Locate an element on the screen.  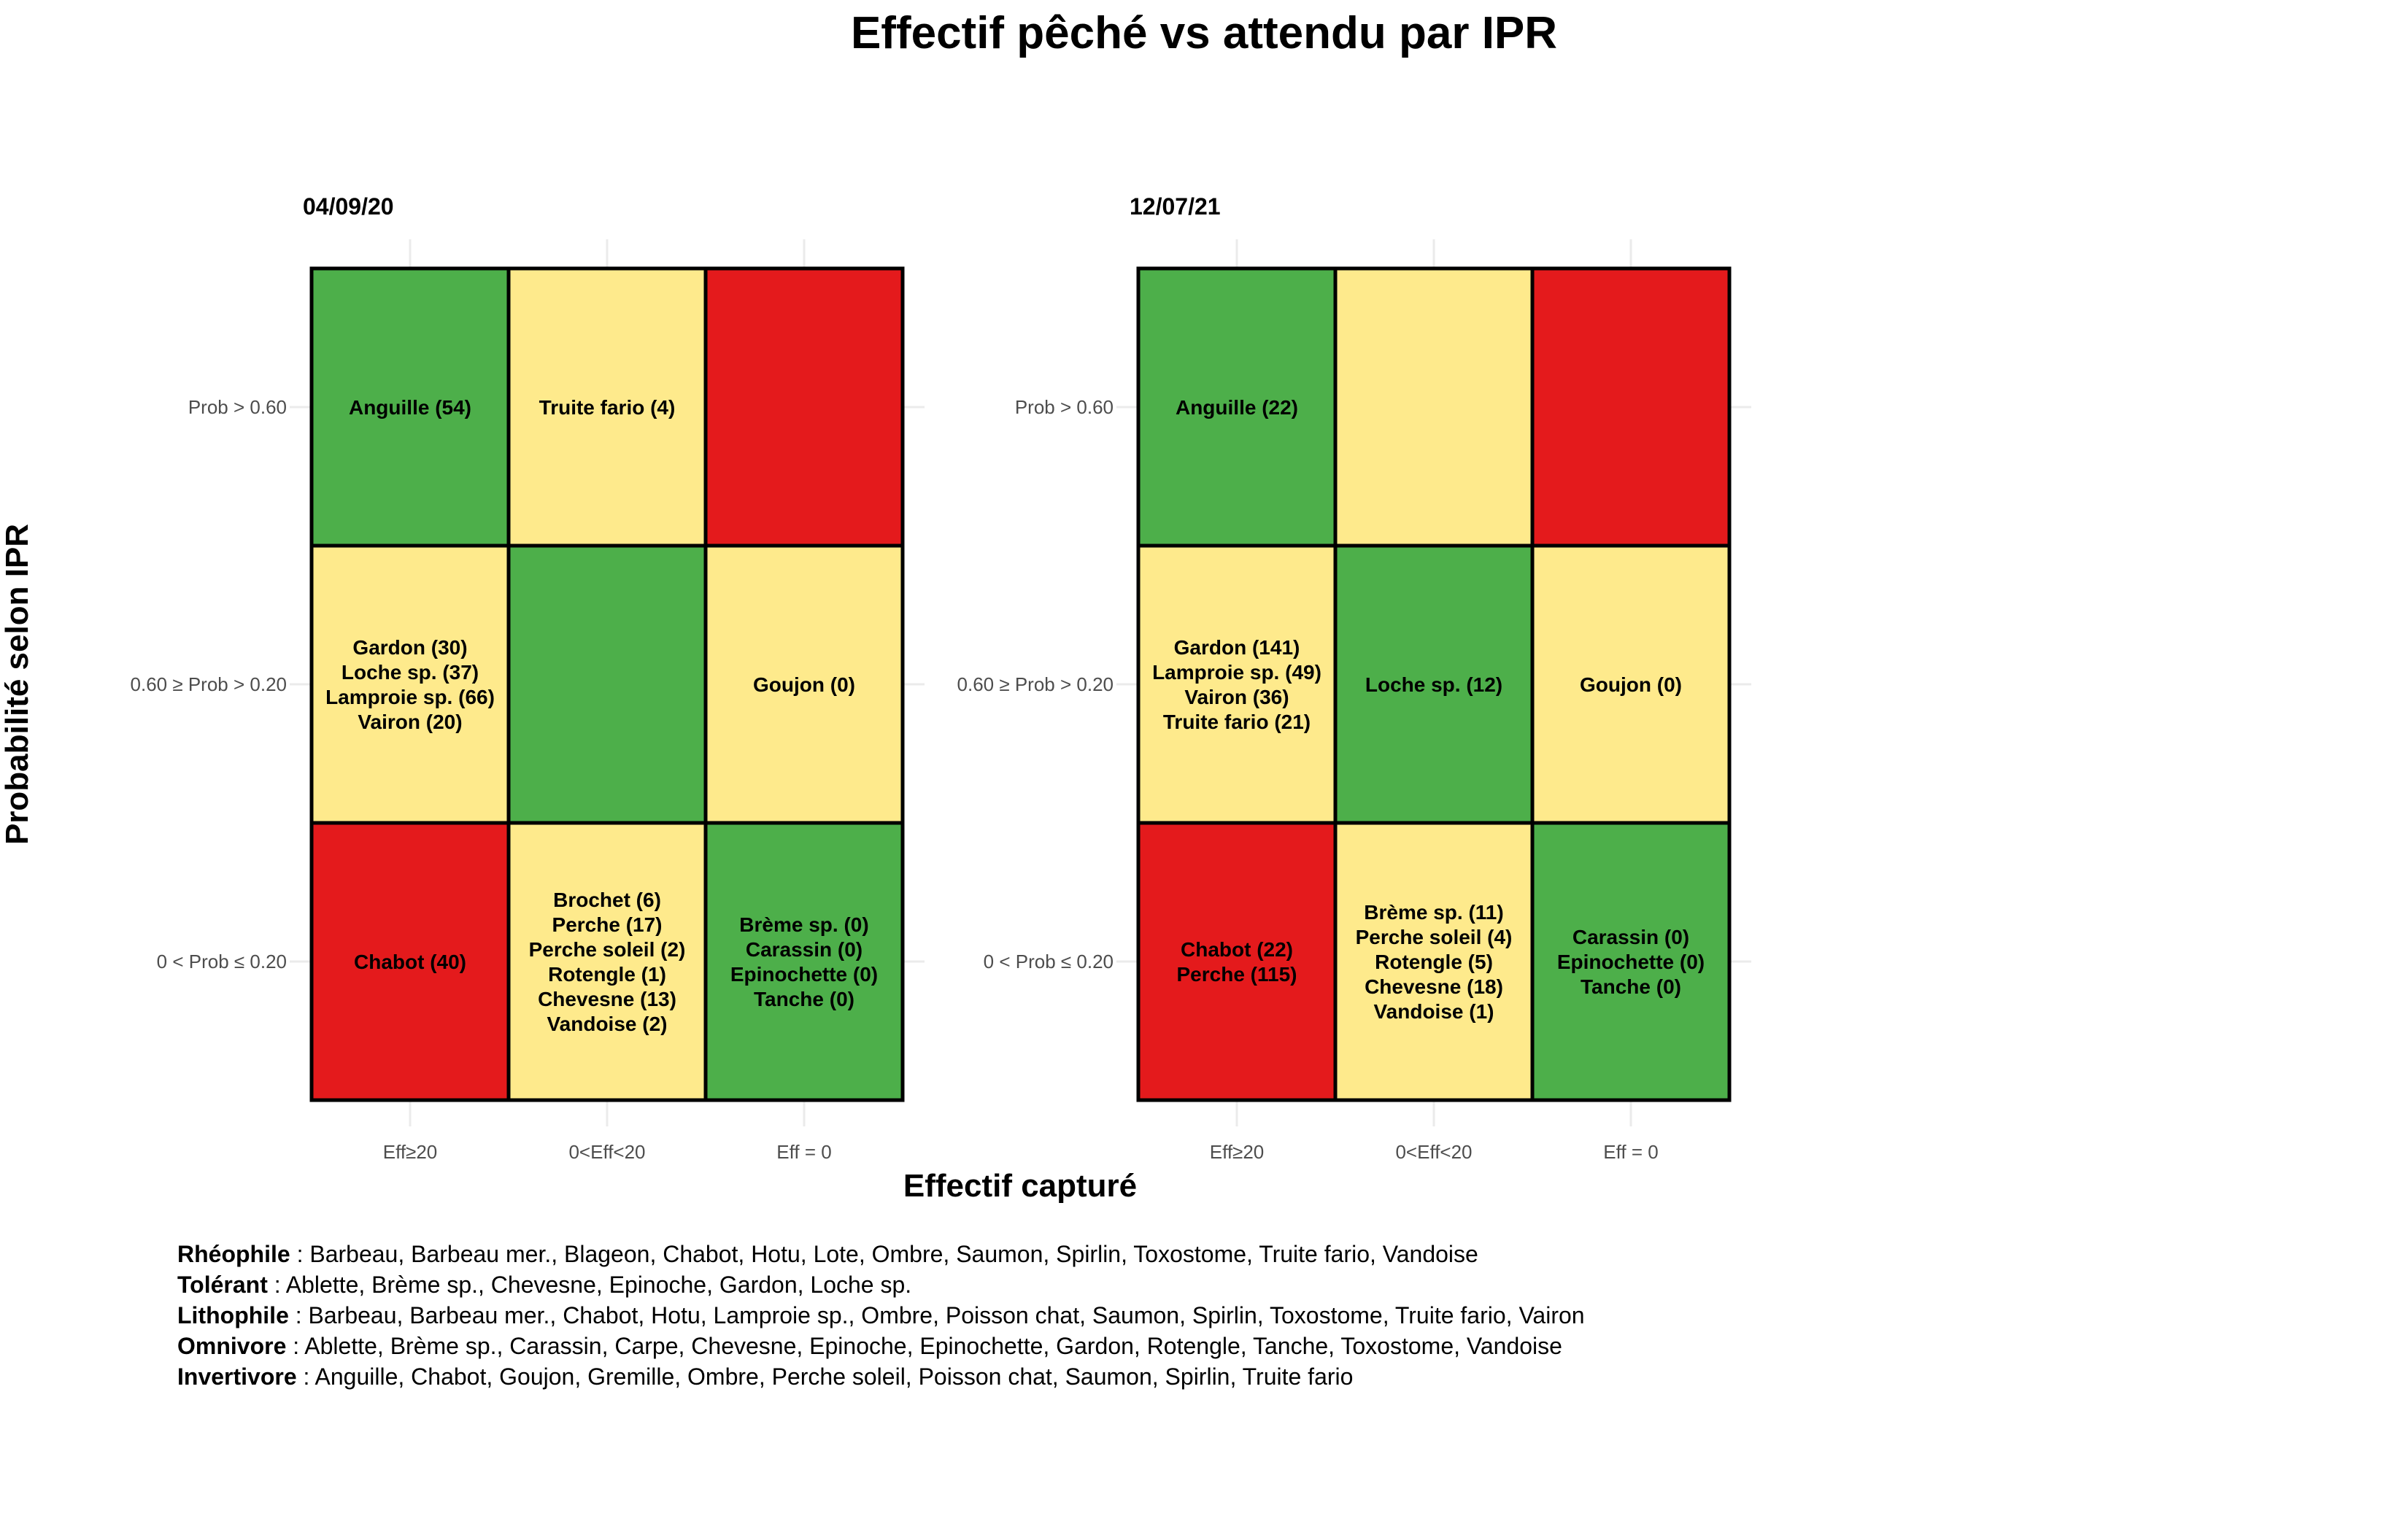
cell-species-label: Perche (17) is located at coordinates (607, 925).